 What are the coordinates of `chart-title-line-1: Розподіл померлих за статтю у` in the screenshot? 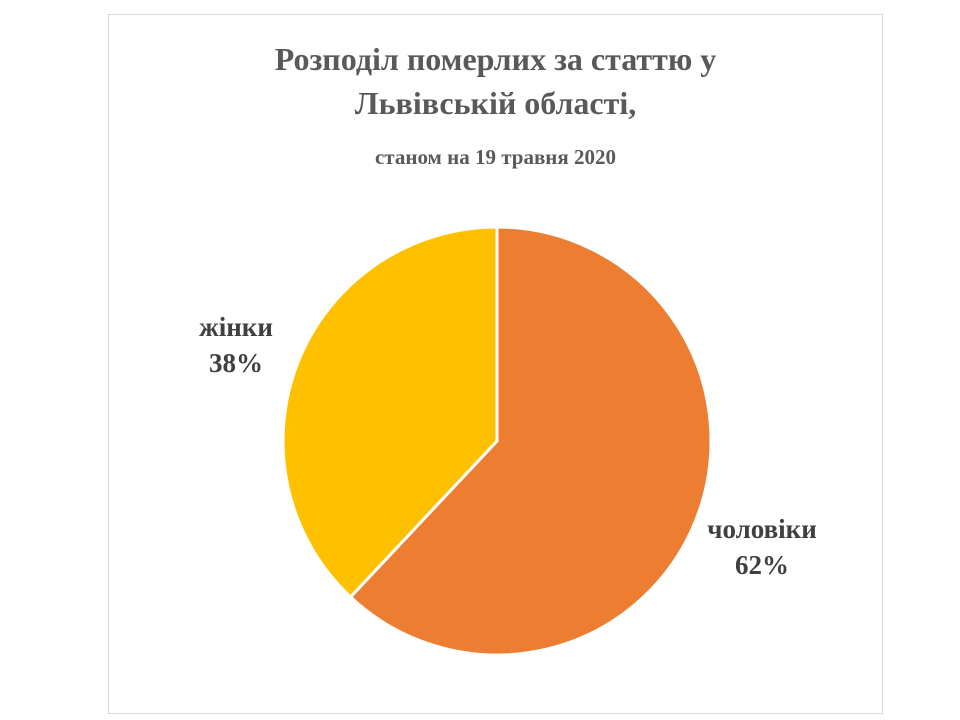 It's located at (495, 59).